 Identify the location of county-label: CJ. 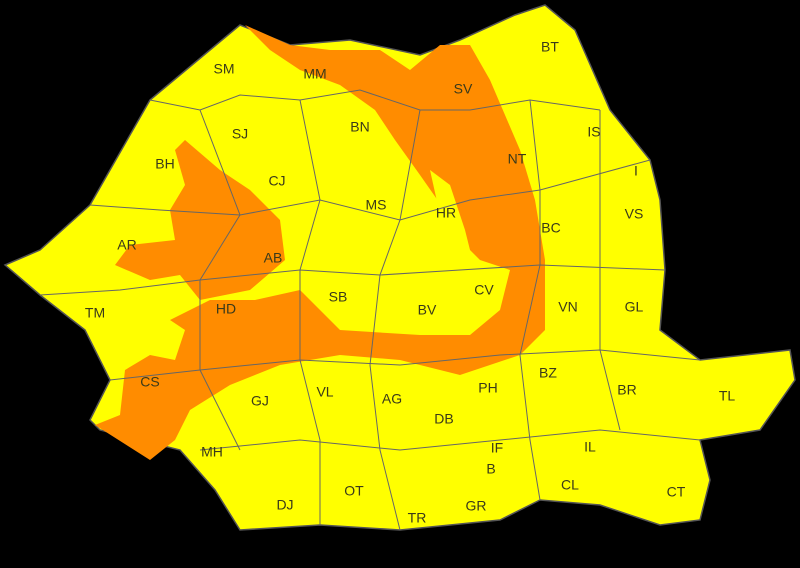
(276, 181).